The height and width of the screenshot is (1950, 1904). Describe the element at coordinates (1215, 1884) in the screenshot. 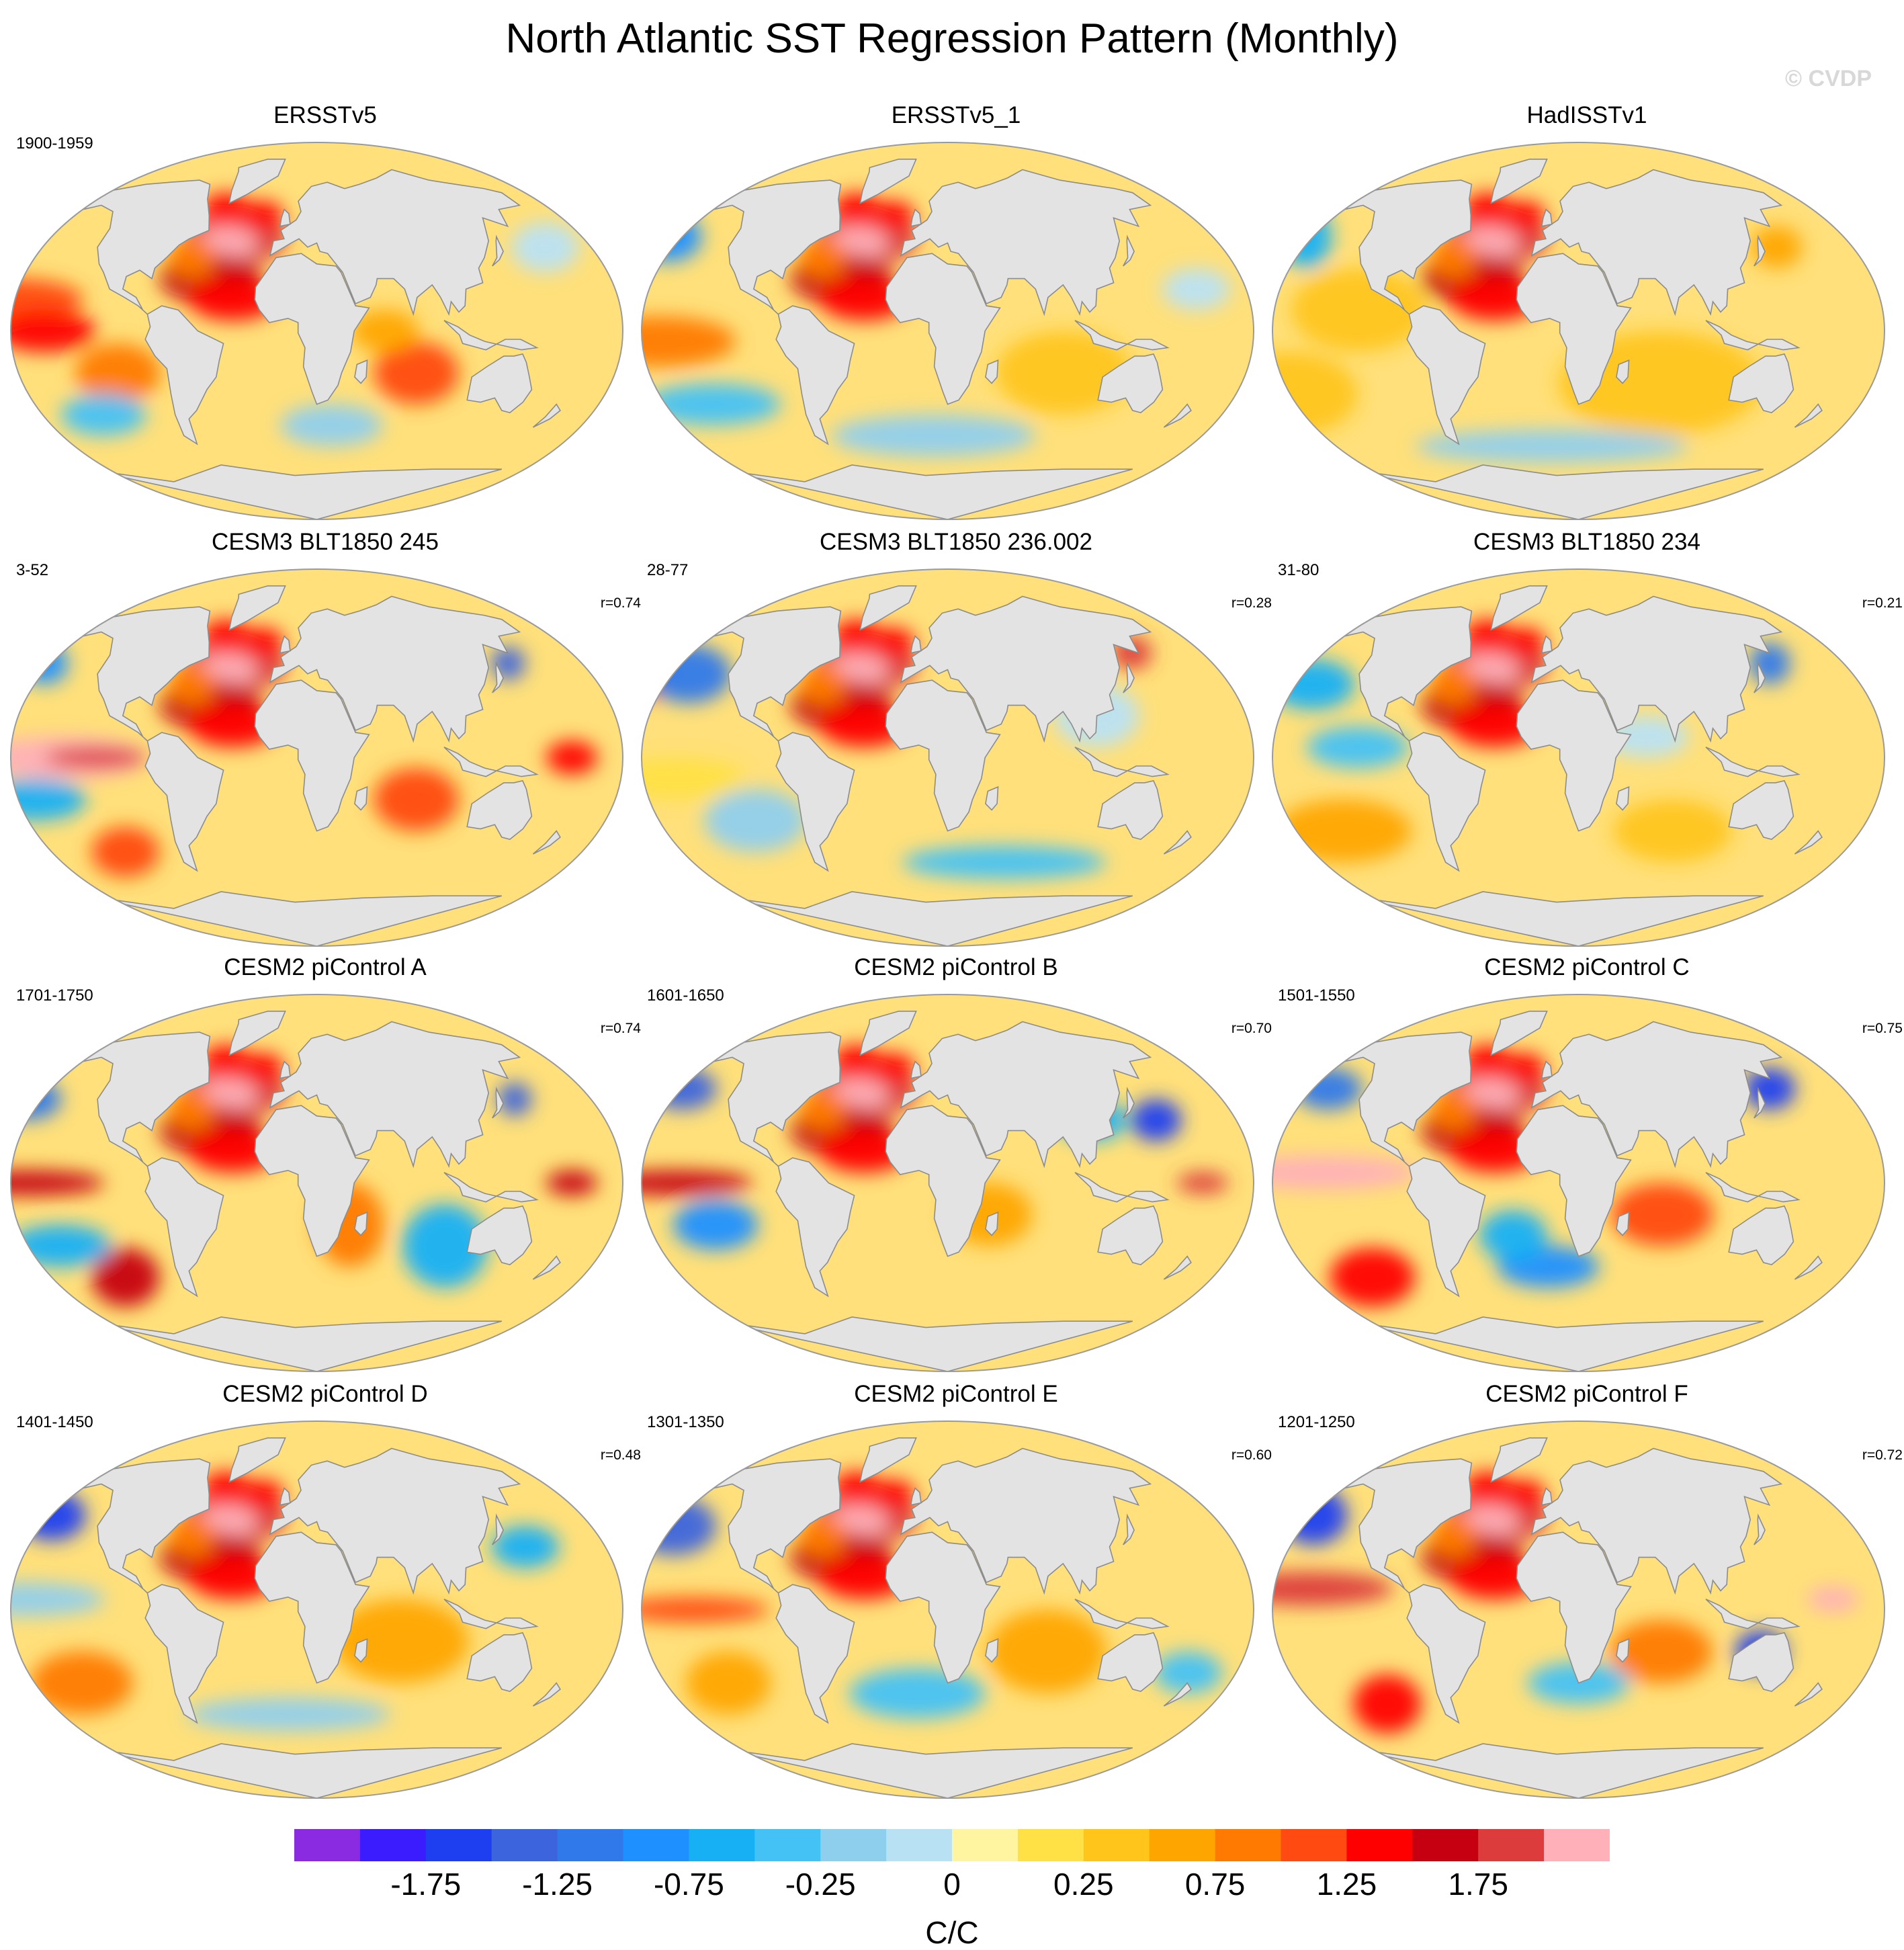

I see `colorbar-tick-label: 0.75` at that location.